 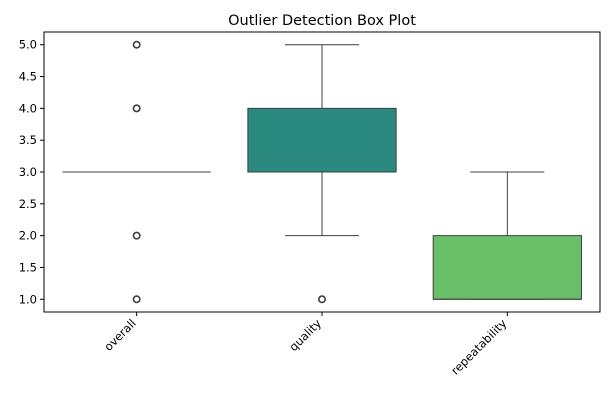 What do you see at coordinates (28, 108) in the screenshot?
I see `y-tick-label: 4.0` at bounding box center [28, 108].